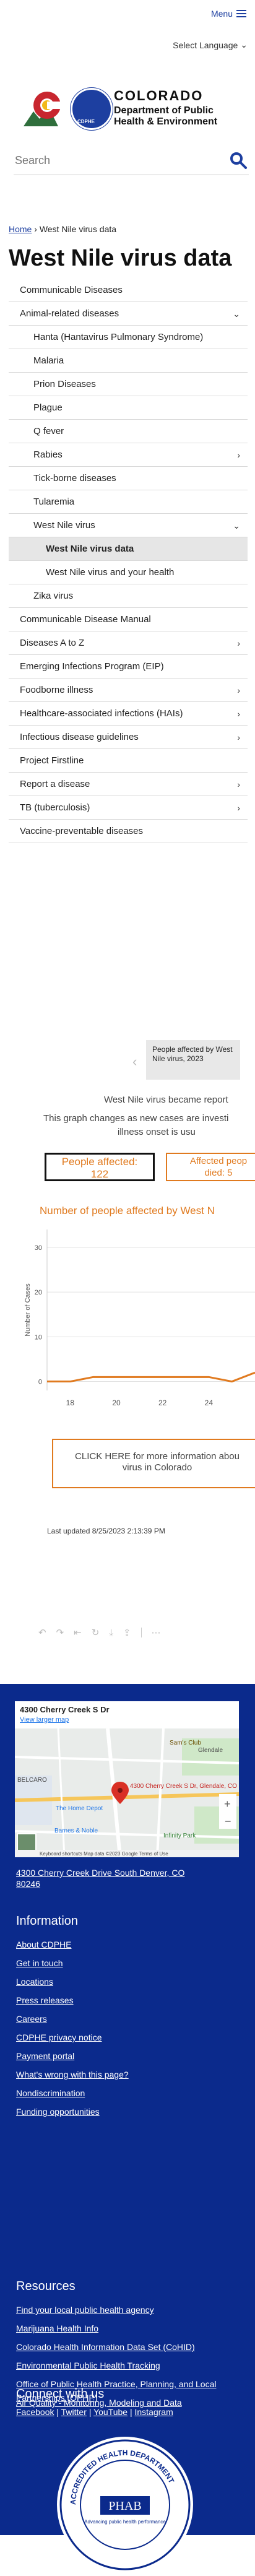 The image size is (255, 2576). I want to click on sidebar-item: West Nile virus ⌄, so click(128, 525).